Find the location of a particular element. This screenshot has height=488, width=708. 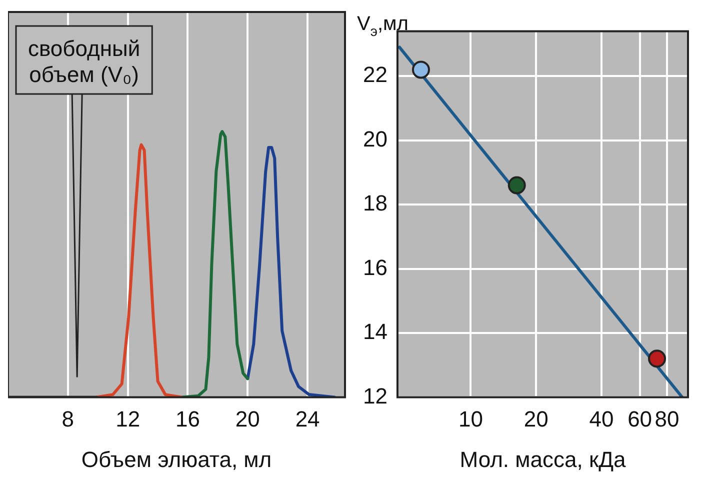

x-tick-label: 60 is located at coordinates (640, 419).